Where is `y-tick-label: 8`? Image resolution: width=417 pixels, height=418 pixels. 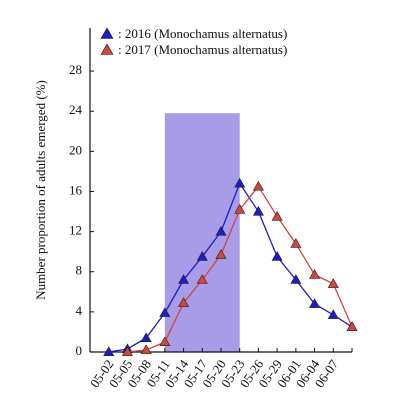
y-tick-label: 8 is located at coordinates (79, 270).